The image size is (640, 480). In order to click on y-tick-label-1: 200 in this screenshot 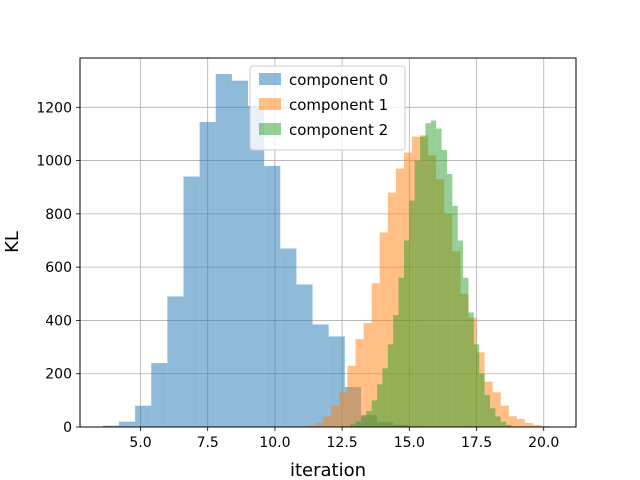, I will do `click(58, 375)`.